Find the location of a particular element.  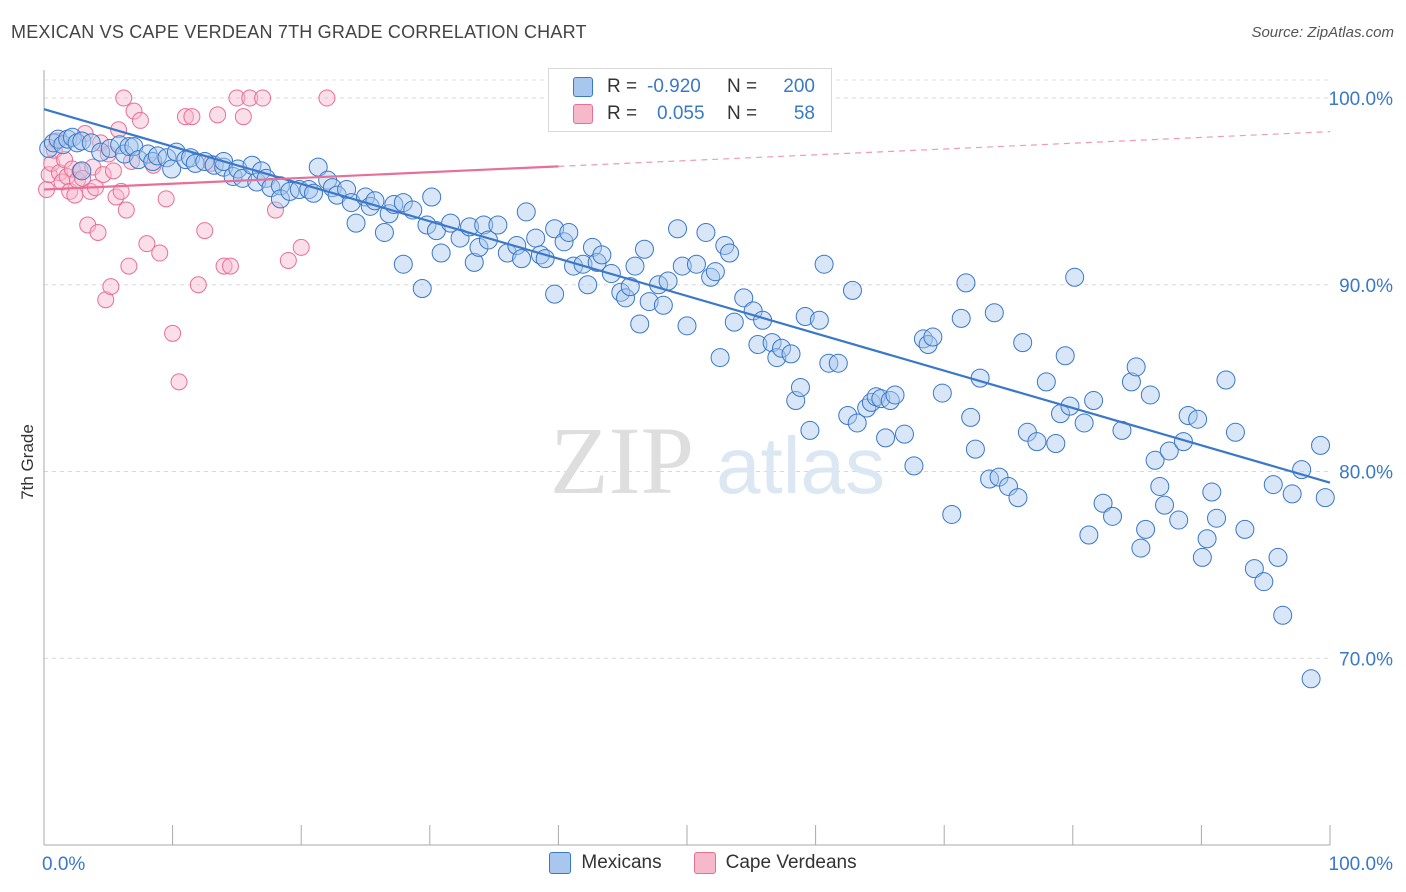

series-legend: Mexicans Cape Verdeans is located at coordinates (703, 863).